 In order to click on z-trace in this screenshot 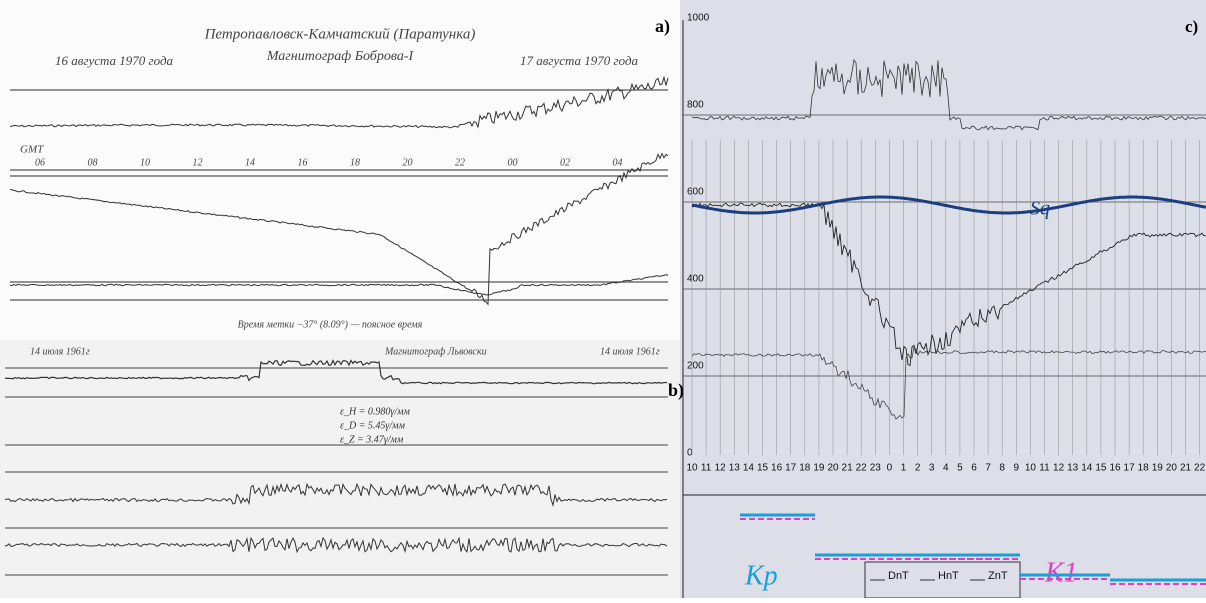, I will do `click(339, 285)`.